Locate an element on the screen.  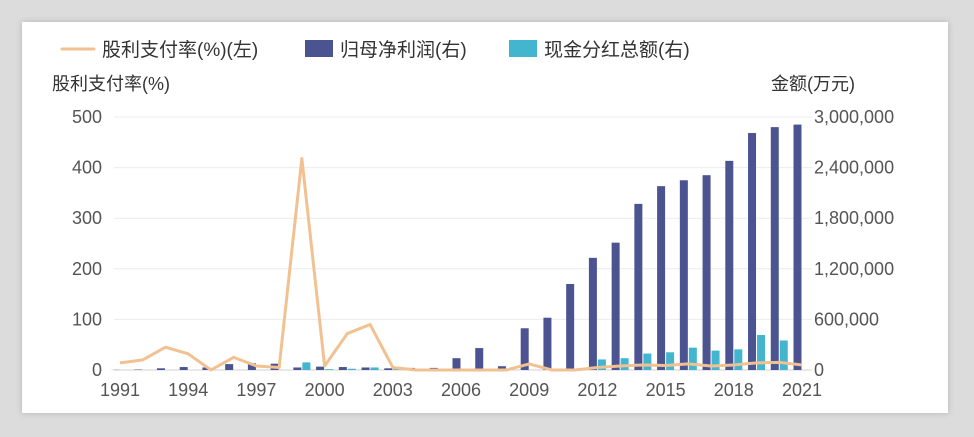
legend-label: 归母净利润(右) is located at coordinates (403, 50).